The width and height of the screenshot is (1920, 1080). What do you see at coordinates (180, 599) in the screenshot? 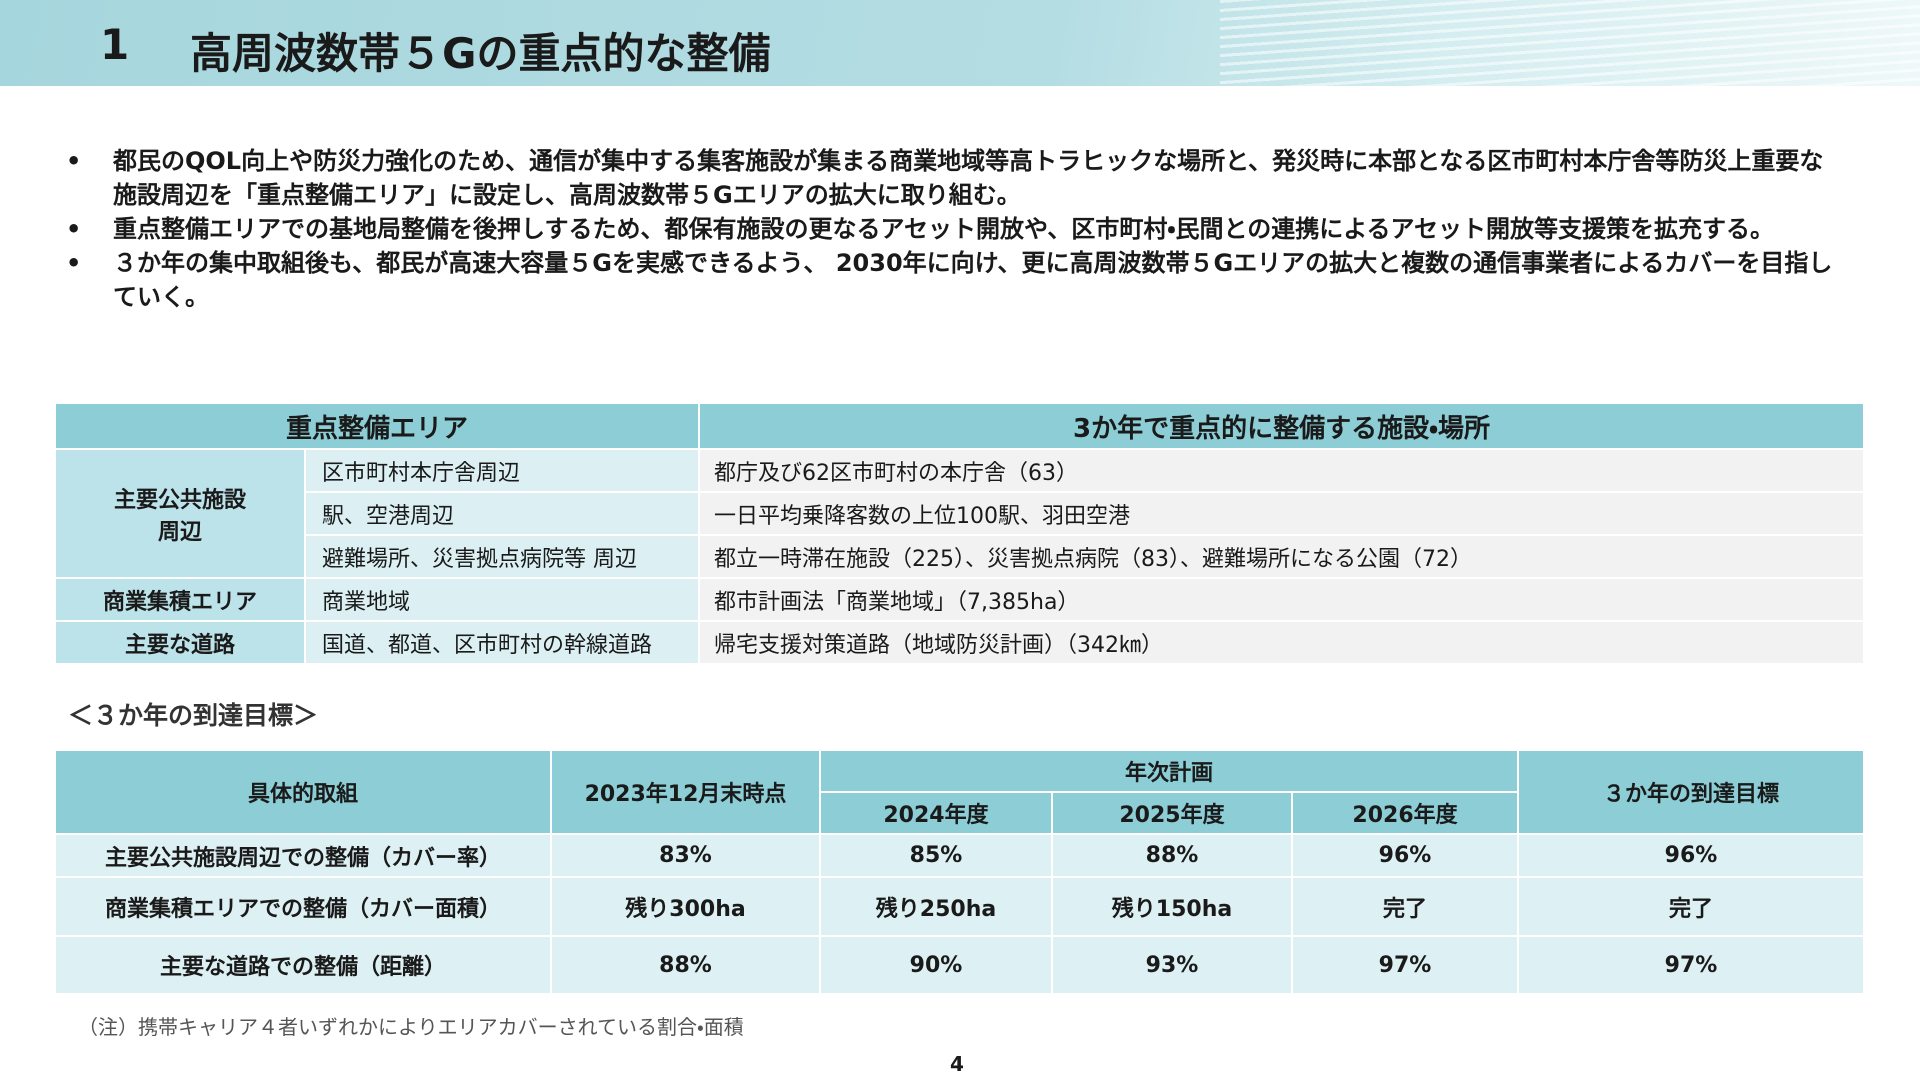
I see `group-cell: 商業集積エリア` at bounding box center [180, 599].